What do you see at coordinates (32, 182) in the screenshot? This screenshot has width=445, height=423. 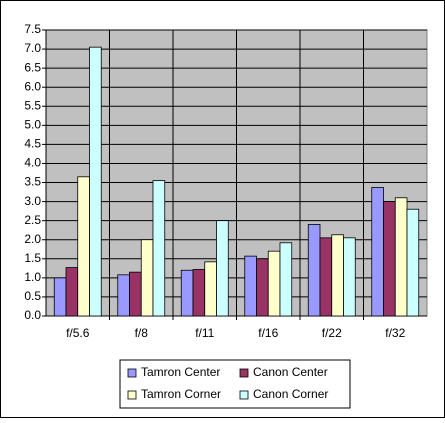 I see `y-tick-label: 3.5` at bounding box center [32, 182].